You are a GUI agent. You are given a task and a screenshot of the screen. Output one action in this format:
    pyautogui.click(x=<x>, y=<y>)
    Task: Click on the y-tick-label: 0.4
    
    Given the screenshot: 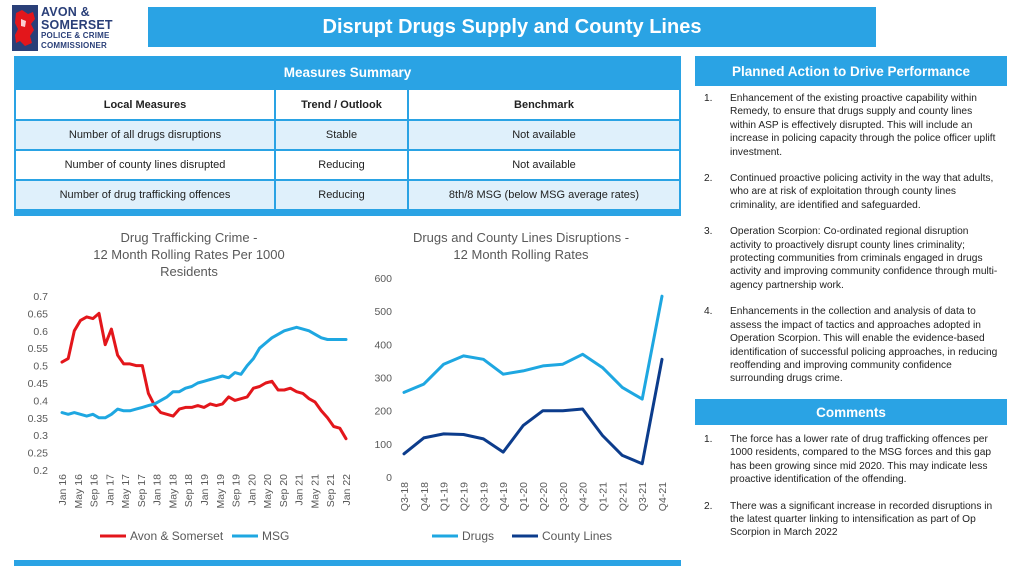 What is the action you would take?
    pyautogui.click(x=40, y=401)
    